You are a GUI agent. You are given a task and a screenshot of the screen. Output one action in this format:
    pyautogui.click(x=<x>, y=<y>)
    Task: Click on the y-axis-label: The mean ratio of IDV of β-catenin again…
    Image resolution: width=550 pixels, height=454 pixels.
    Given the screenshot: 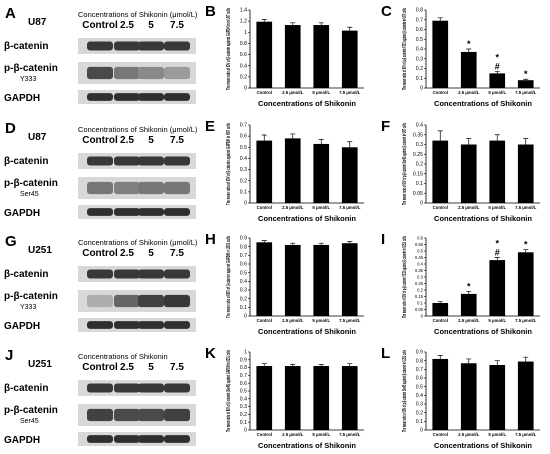 What is the action you would take?
    pyautogui.click(x=229, y=277)
    